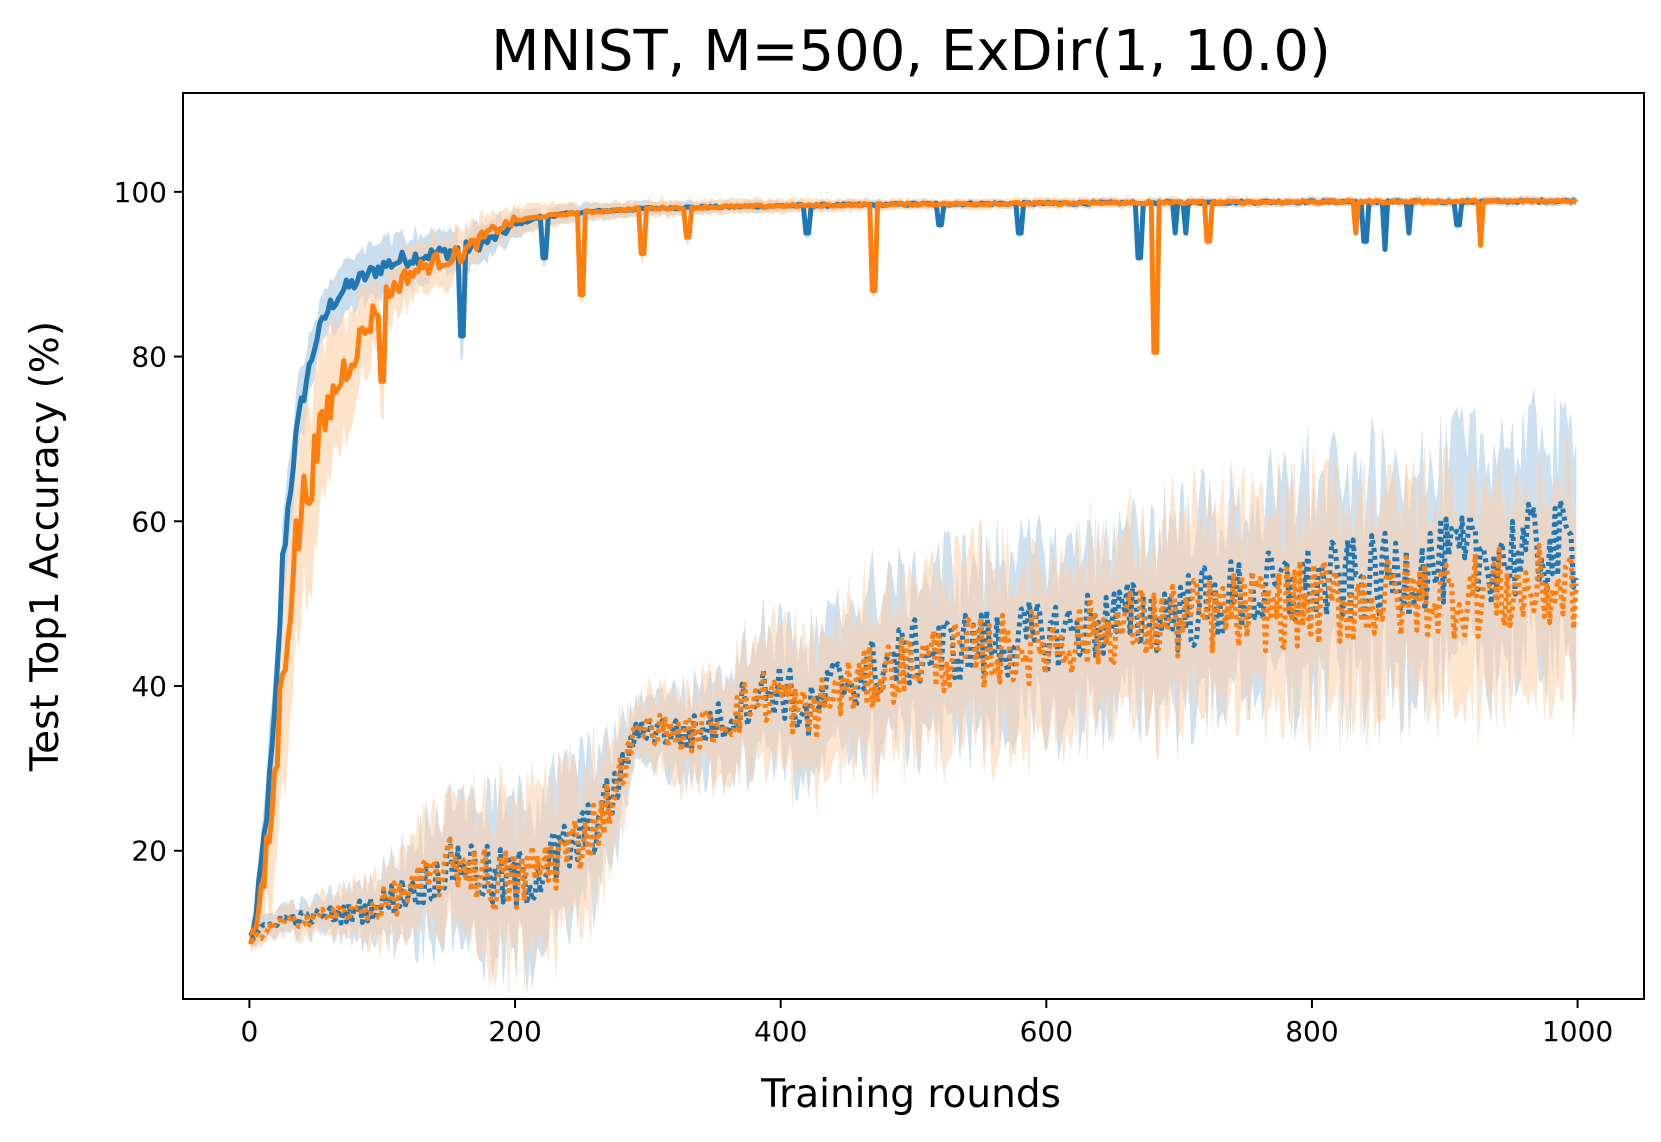 This screenshot has height=1142, width=1661. I want to click on x-tick-label-2: 400, so click(780, 1031).